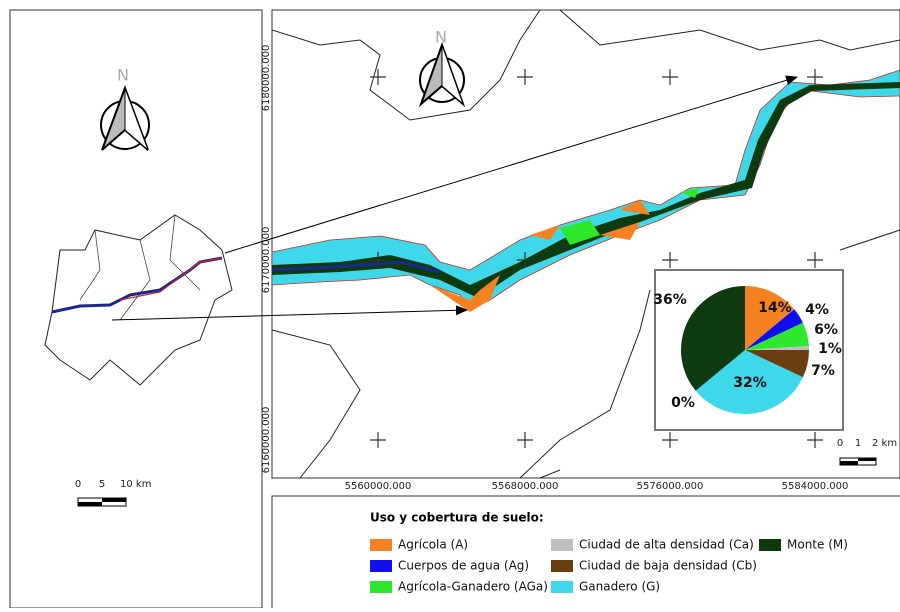 The image size is (900, 612). I want to click on basin-outline, so click(138, 300).